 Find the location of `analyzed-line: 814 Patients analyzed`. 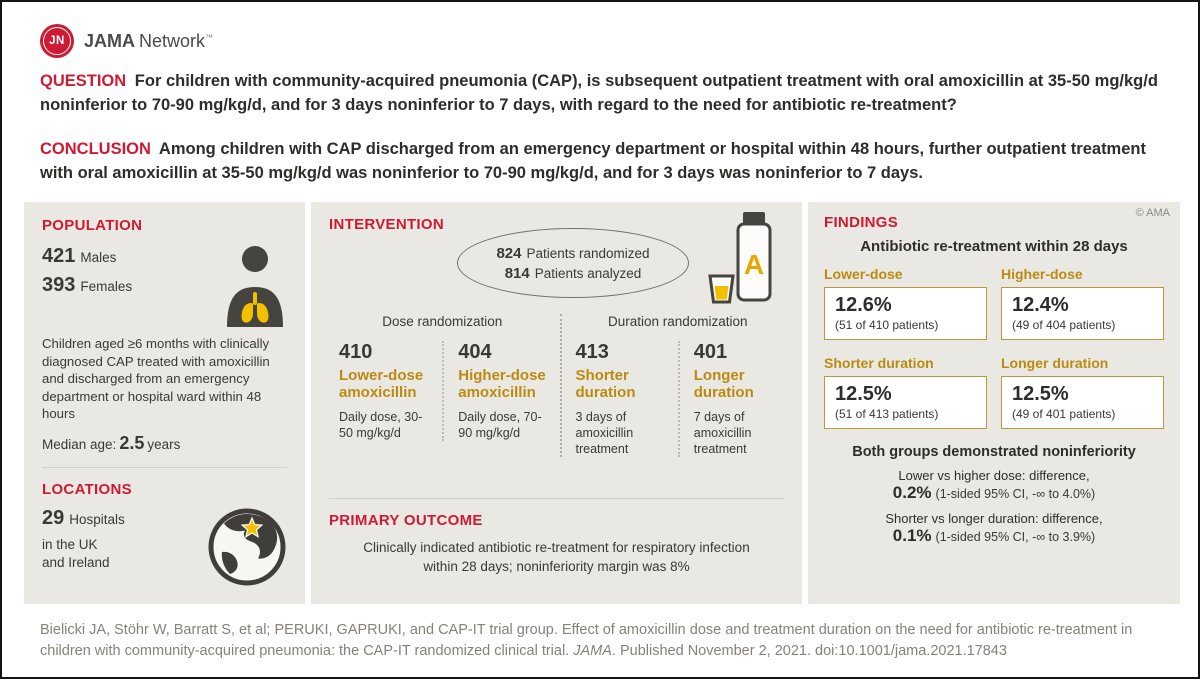

analyzed-line: 814 Patients analyzed is located at coordinates (573, 273).